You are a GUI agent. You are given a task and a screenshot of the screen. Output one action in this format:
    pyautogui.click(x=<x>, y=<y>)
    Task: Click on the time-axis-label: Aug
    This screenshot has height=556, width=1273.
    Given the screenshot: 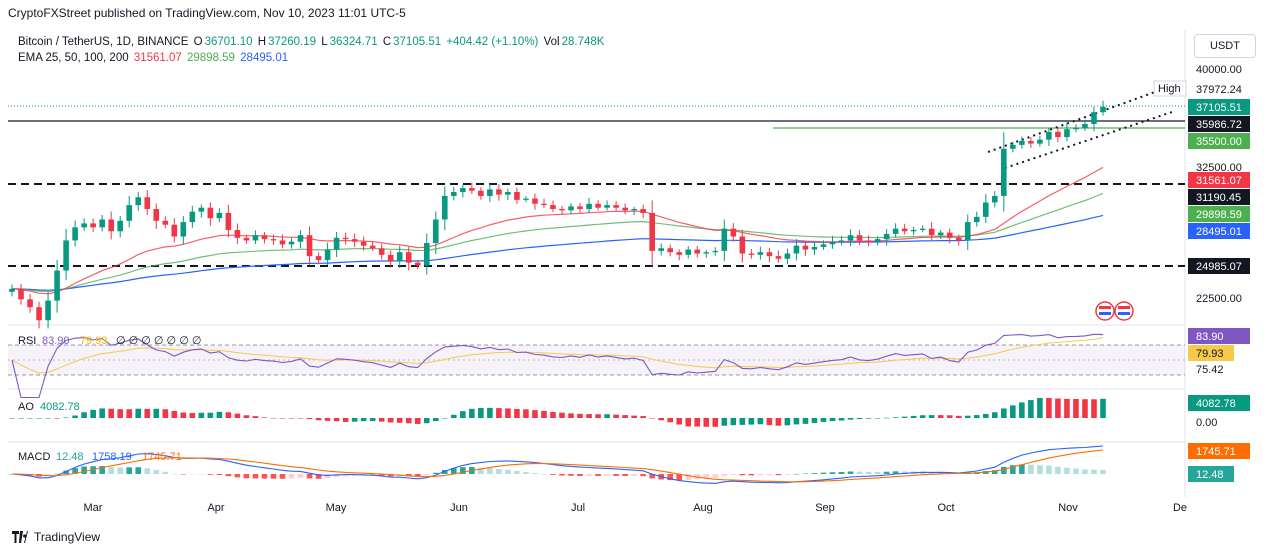 What is the action you would take?
    pyautogui.click(x=703, y=508)
    